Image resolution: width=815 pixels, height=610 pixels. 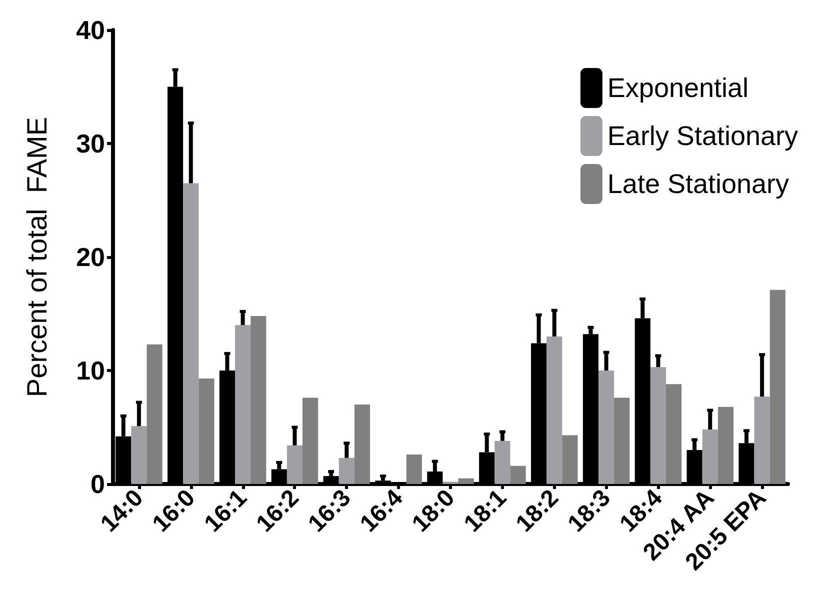 I want to click on legend-label: Early Stationary, so click(x=702, y=136).